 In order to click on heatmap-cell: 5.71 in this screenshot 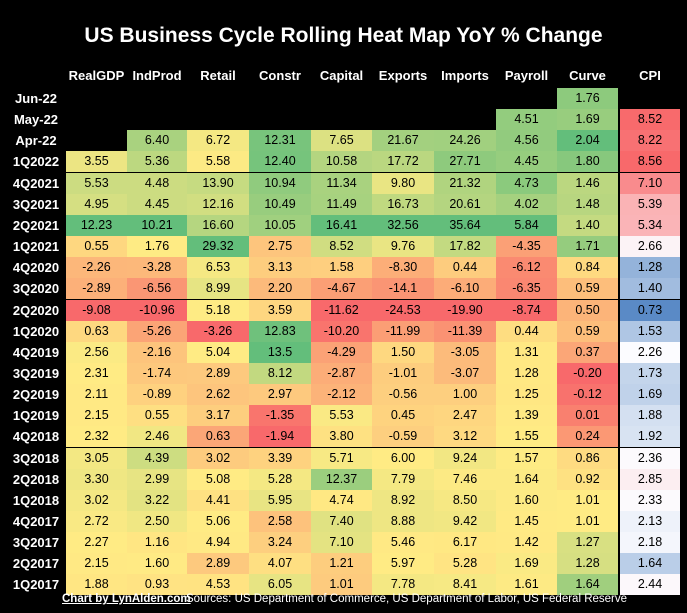, I will do `click(341, 458)`.